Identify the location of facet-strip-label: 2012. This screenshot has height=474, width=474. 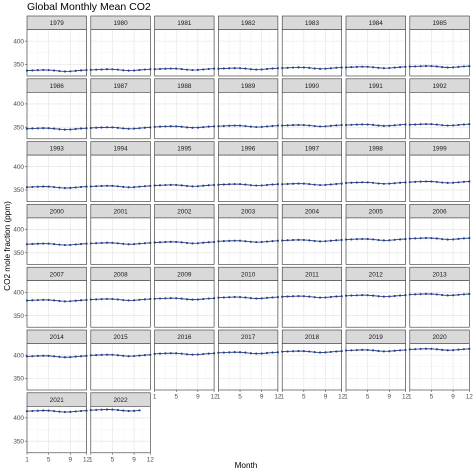
(376, 274).